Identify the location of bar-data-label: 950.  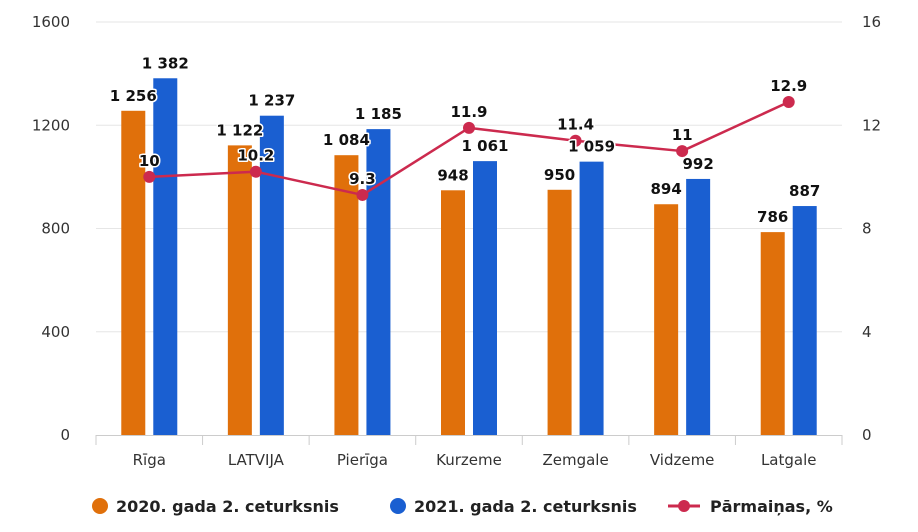
(559, 175).